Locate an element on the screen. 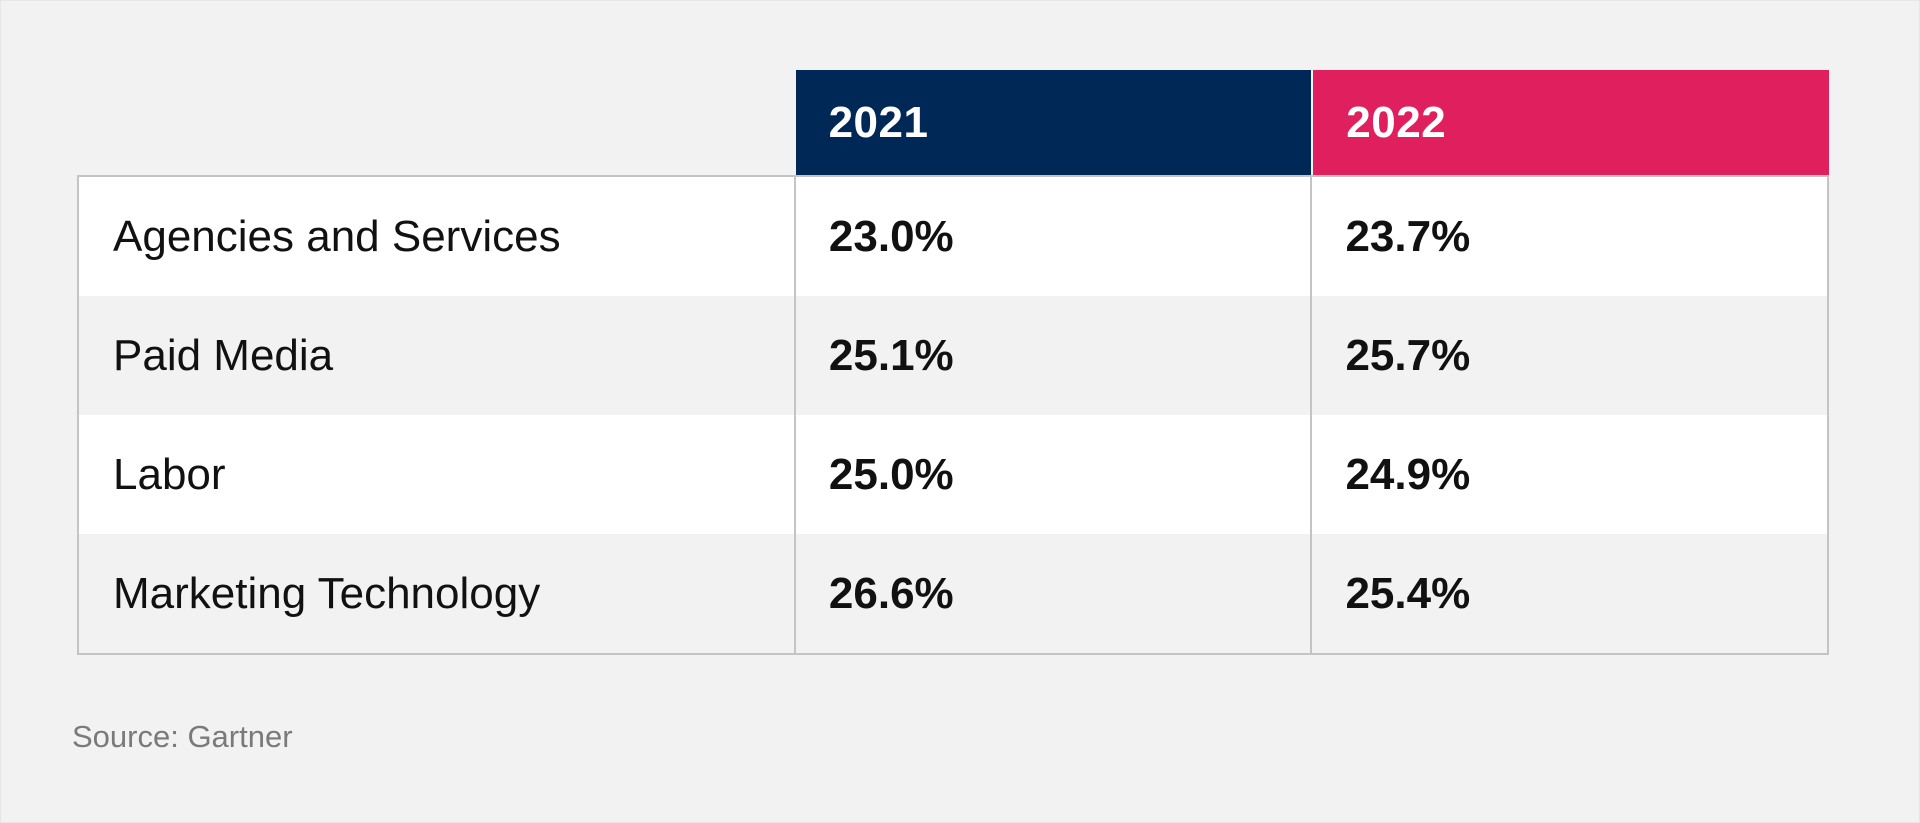 The height and width of the screenshot is (823, 1920). row-label: Agencies and Services is located at coordinates (337, 236).